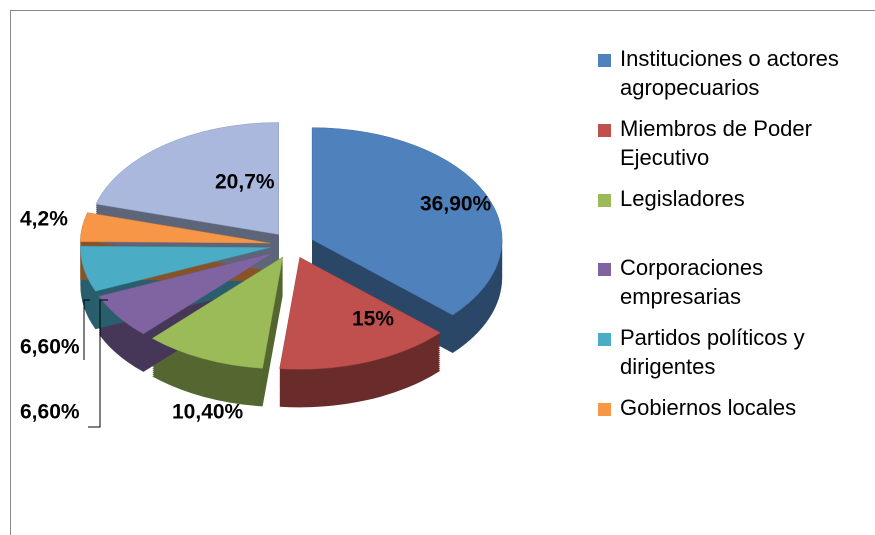 Image resolution: width=875 pixels, height=535 pixels. I want to click on legend-item: Legisladores, so click(728, 198).